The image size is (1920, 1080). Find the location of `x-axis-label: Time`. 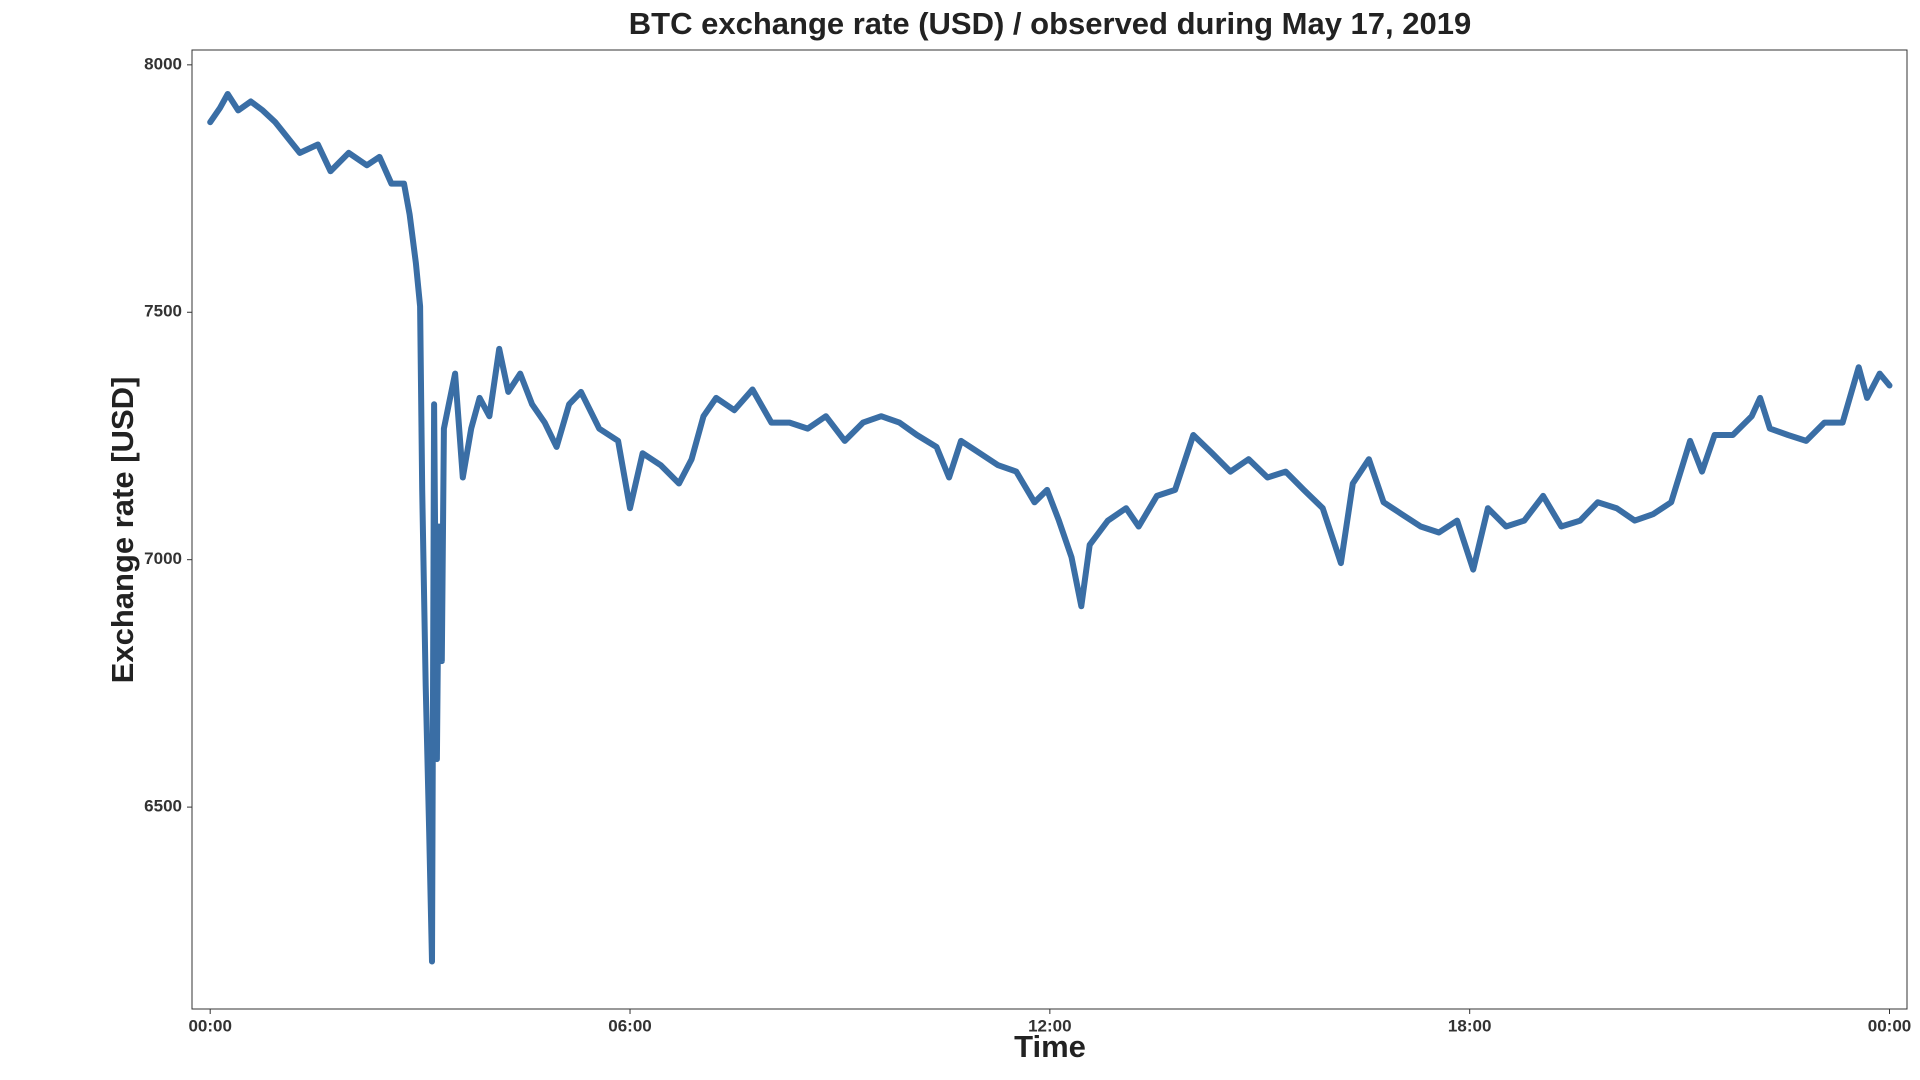

x-axis-label: Time is located at coordinates (1050, 1046).